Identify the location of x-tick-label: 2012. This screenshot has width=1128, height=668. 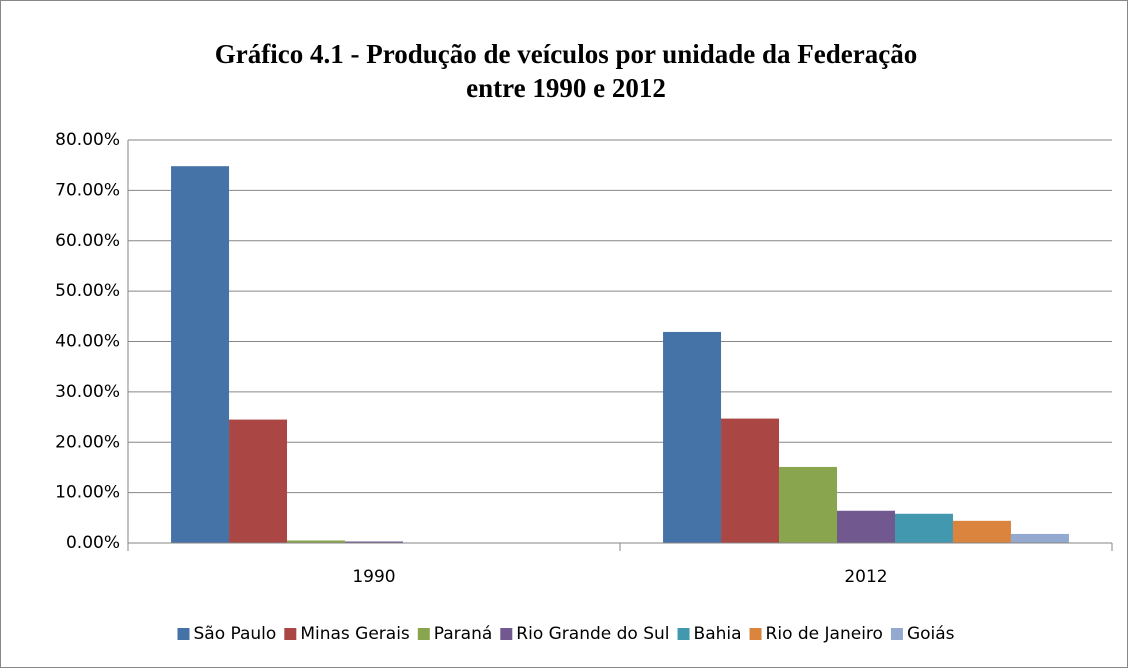
(865, 577).